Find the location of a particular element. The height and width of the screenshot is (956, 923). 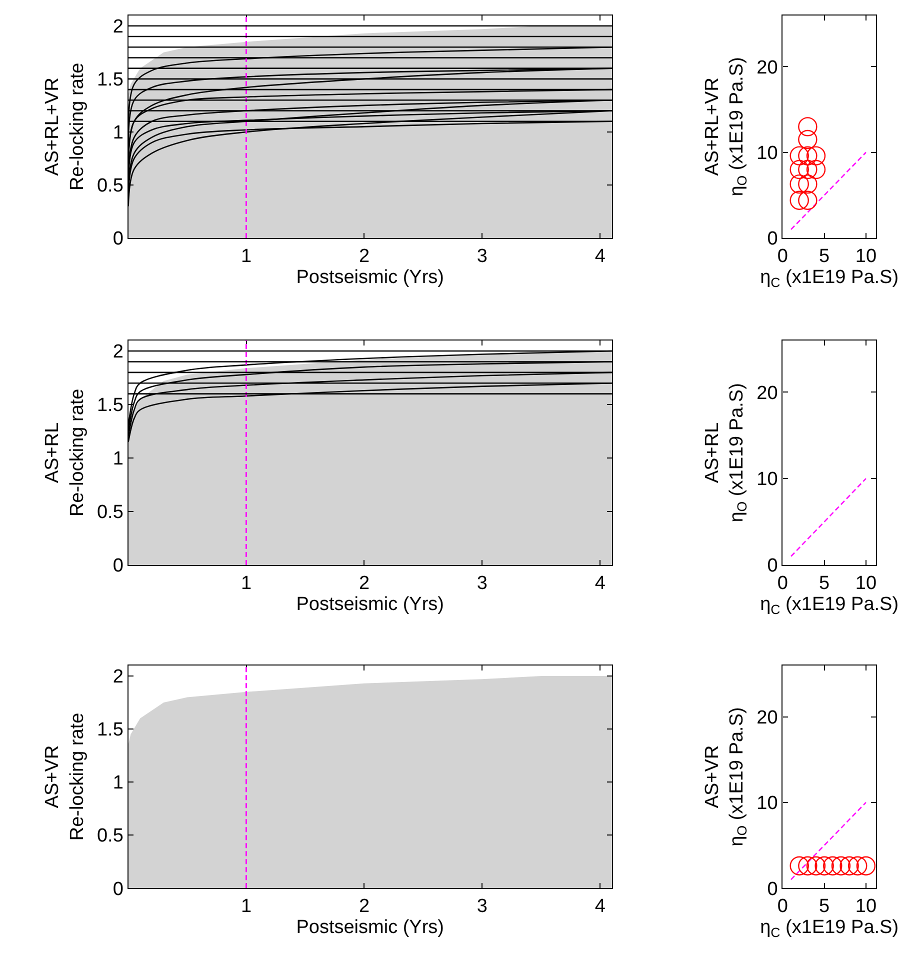

y-axis-title: AS+RL+VR Re-locking rate is located at coordinates (65, 126).